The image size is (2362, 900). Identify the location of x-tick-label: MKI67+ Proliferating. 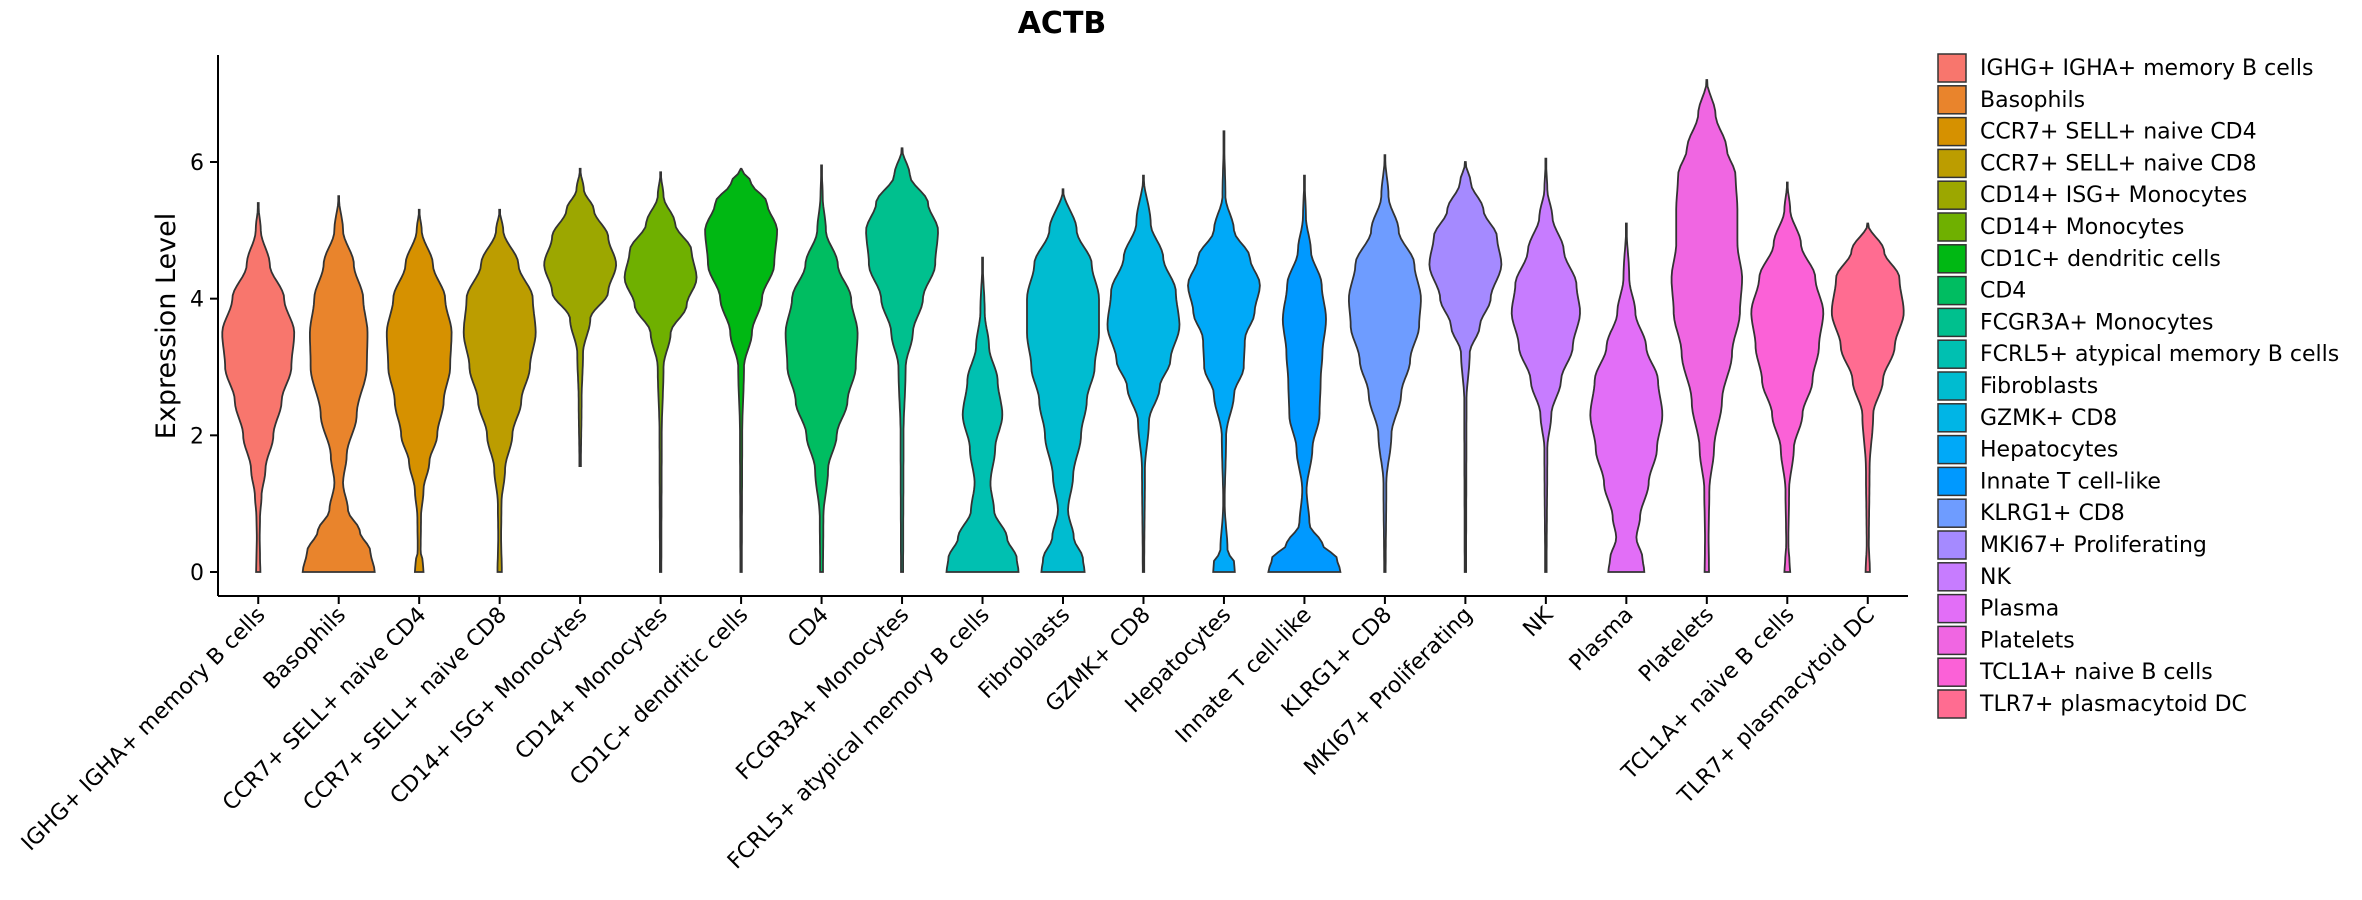
(1389, 692).